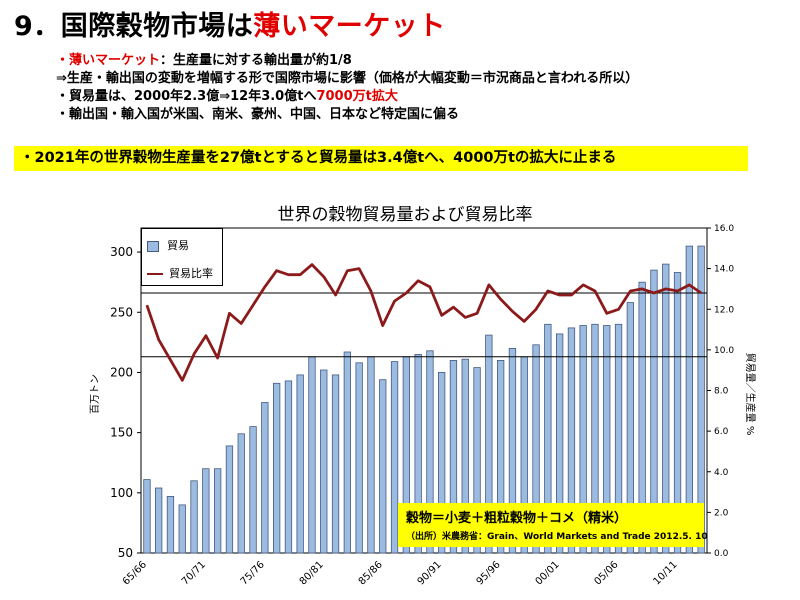  What do you see at coordinates (721, 473) in the screenshot?
I see `y-tick-right: 4.0` at bounding box center [721, 473].